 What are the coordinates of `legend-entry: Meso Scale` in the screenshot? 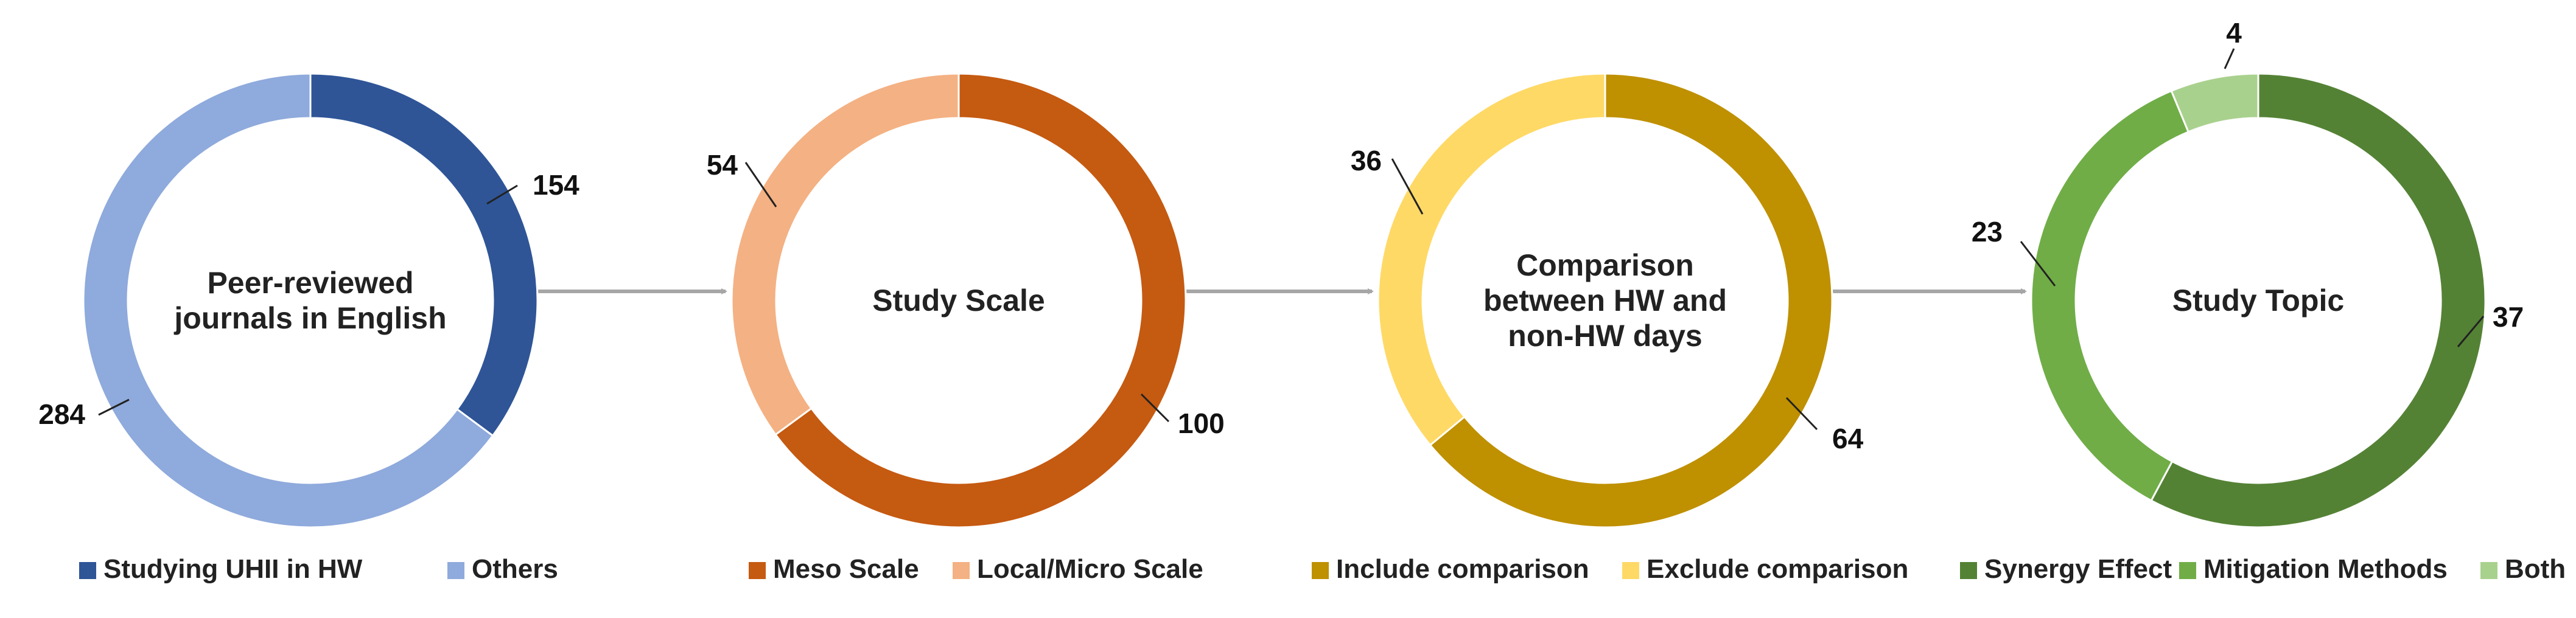 It's located at (834, 569).